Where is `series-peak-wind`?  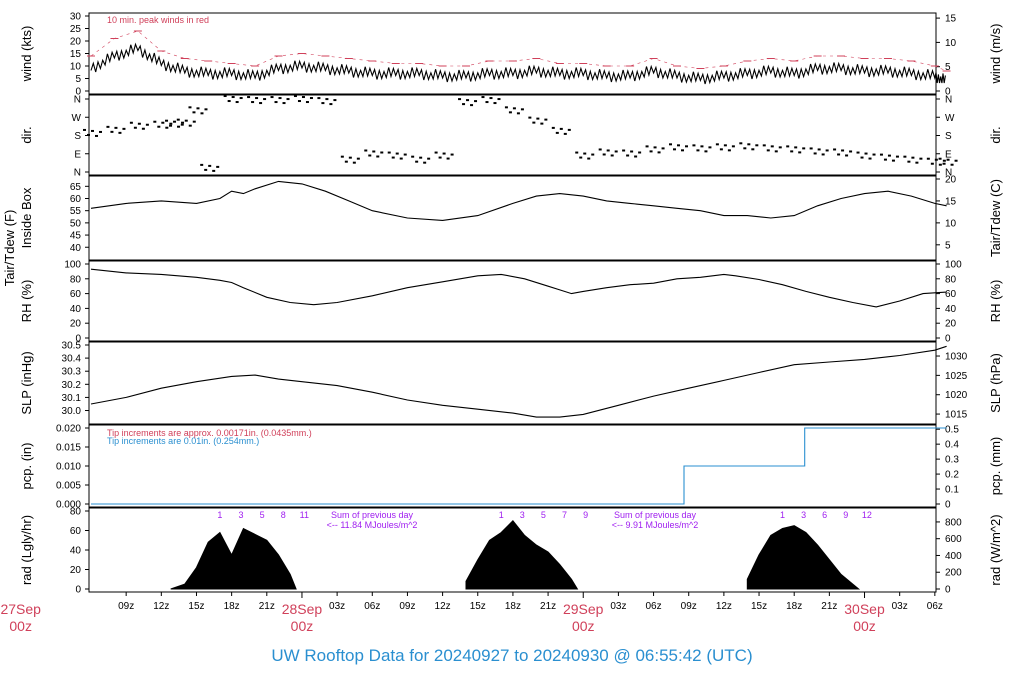 series-peak-wind is located at coordinates (518, 51).